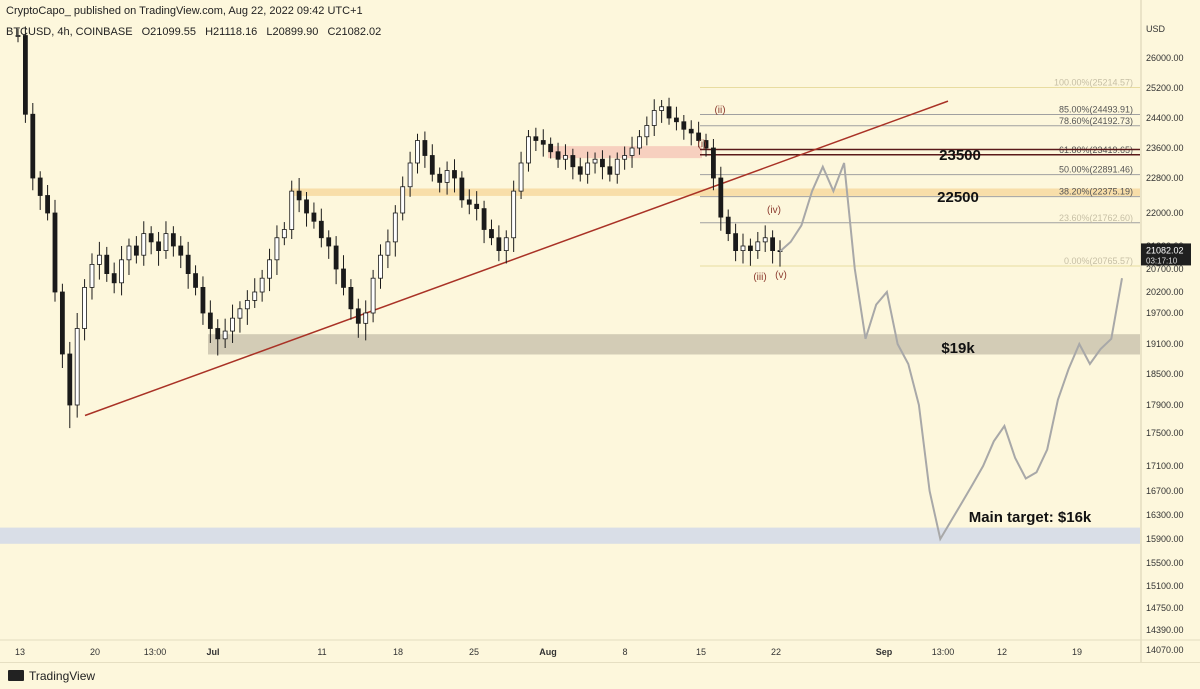  Describe the element at coordinates (321, 652) in the screenshot. I see `x-tick-label: 11` at that location.